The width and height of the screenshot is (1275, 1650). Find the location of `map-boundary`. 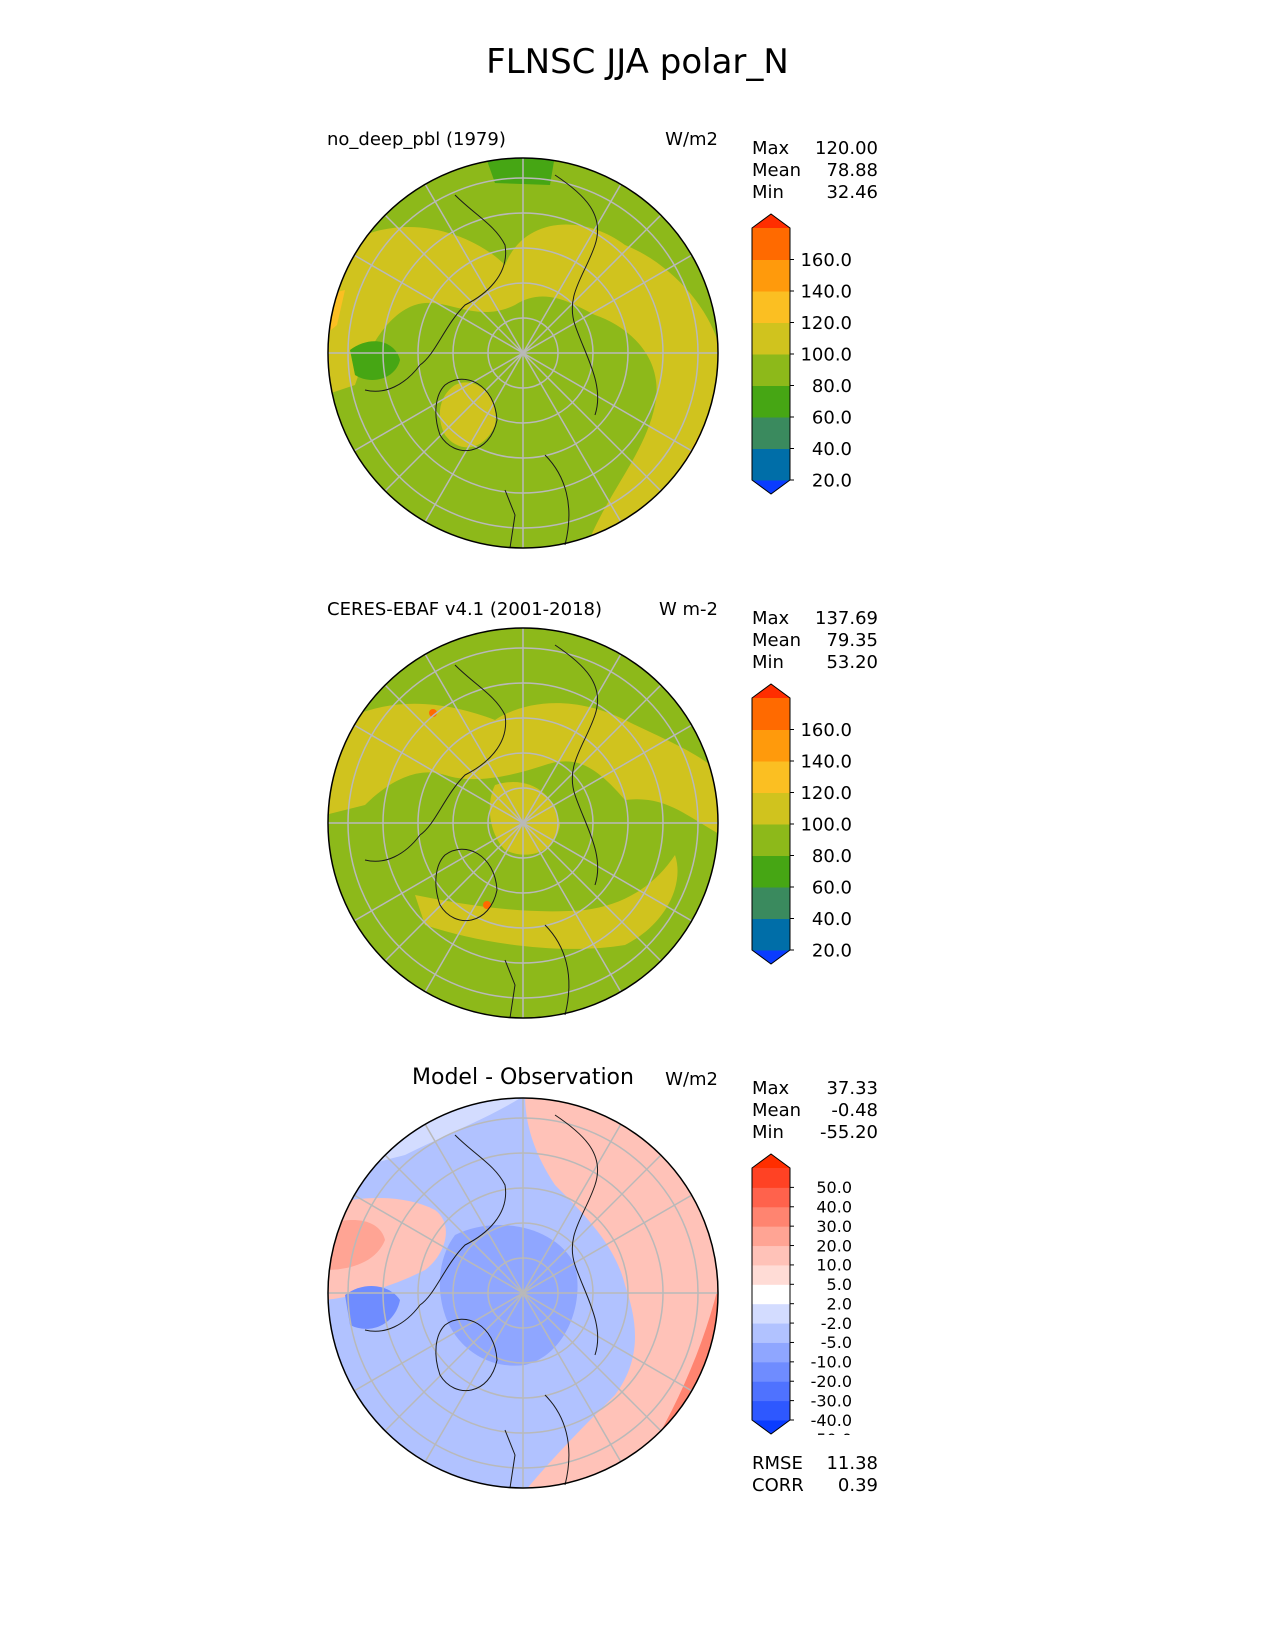

map-boundary is located at coordinates (523, 353).